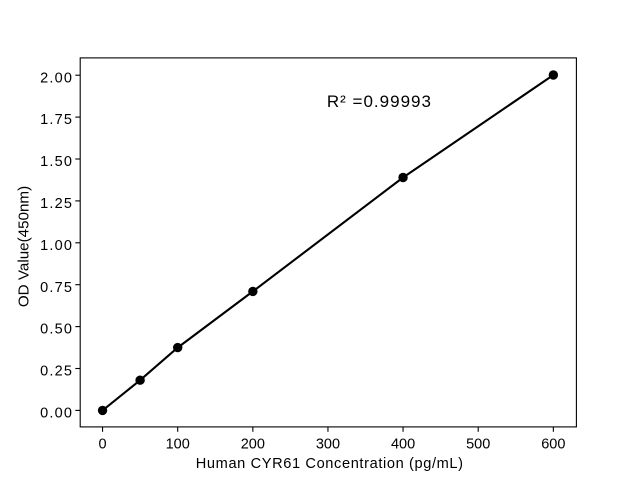  Describe the element at coordinates (403, 444) in the screenshot. I see `svg-text: 400` at that location.